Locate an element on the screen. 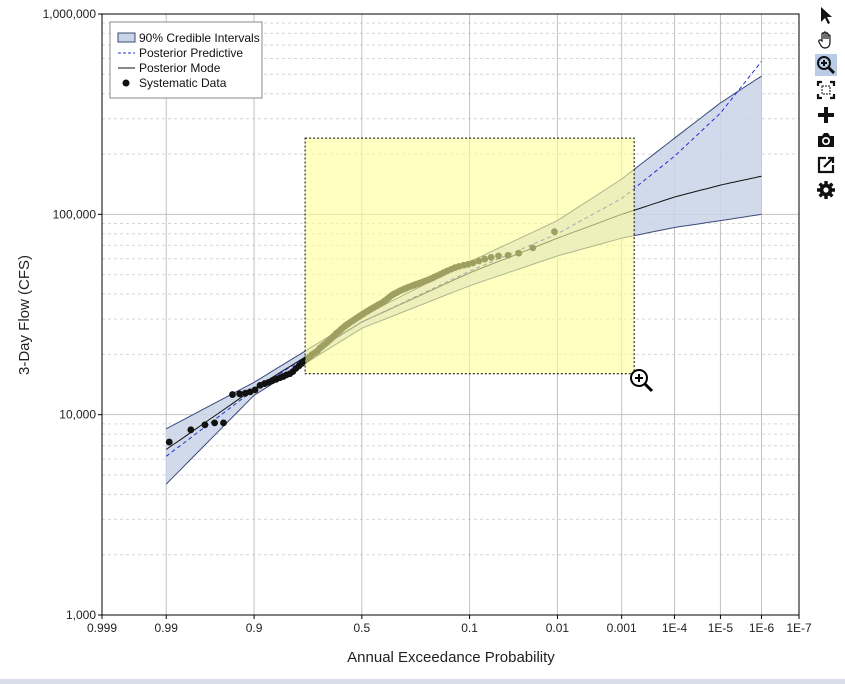  y-axis-title: 3-Day Flow (CFS) is located at coordinates (24, 315).